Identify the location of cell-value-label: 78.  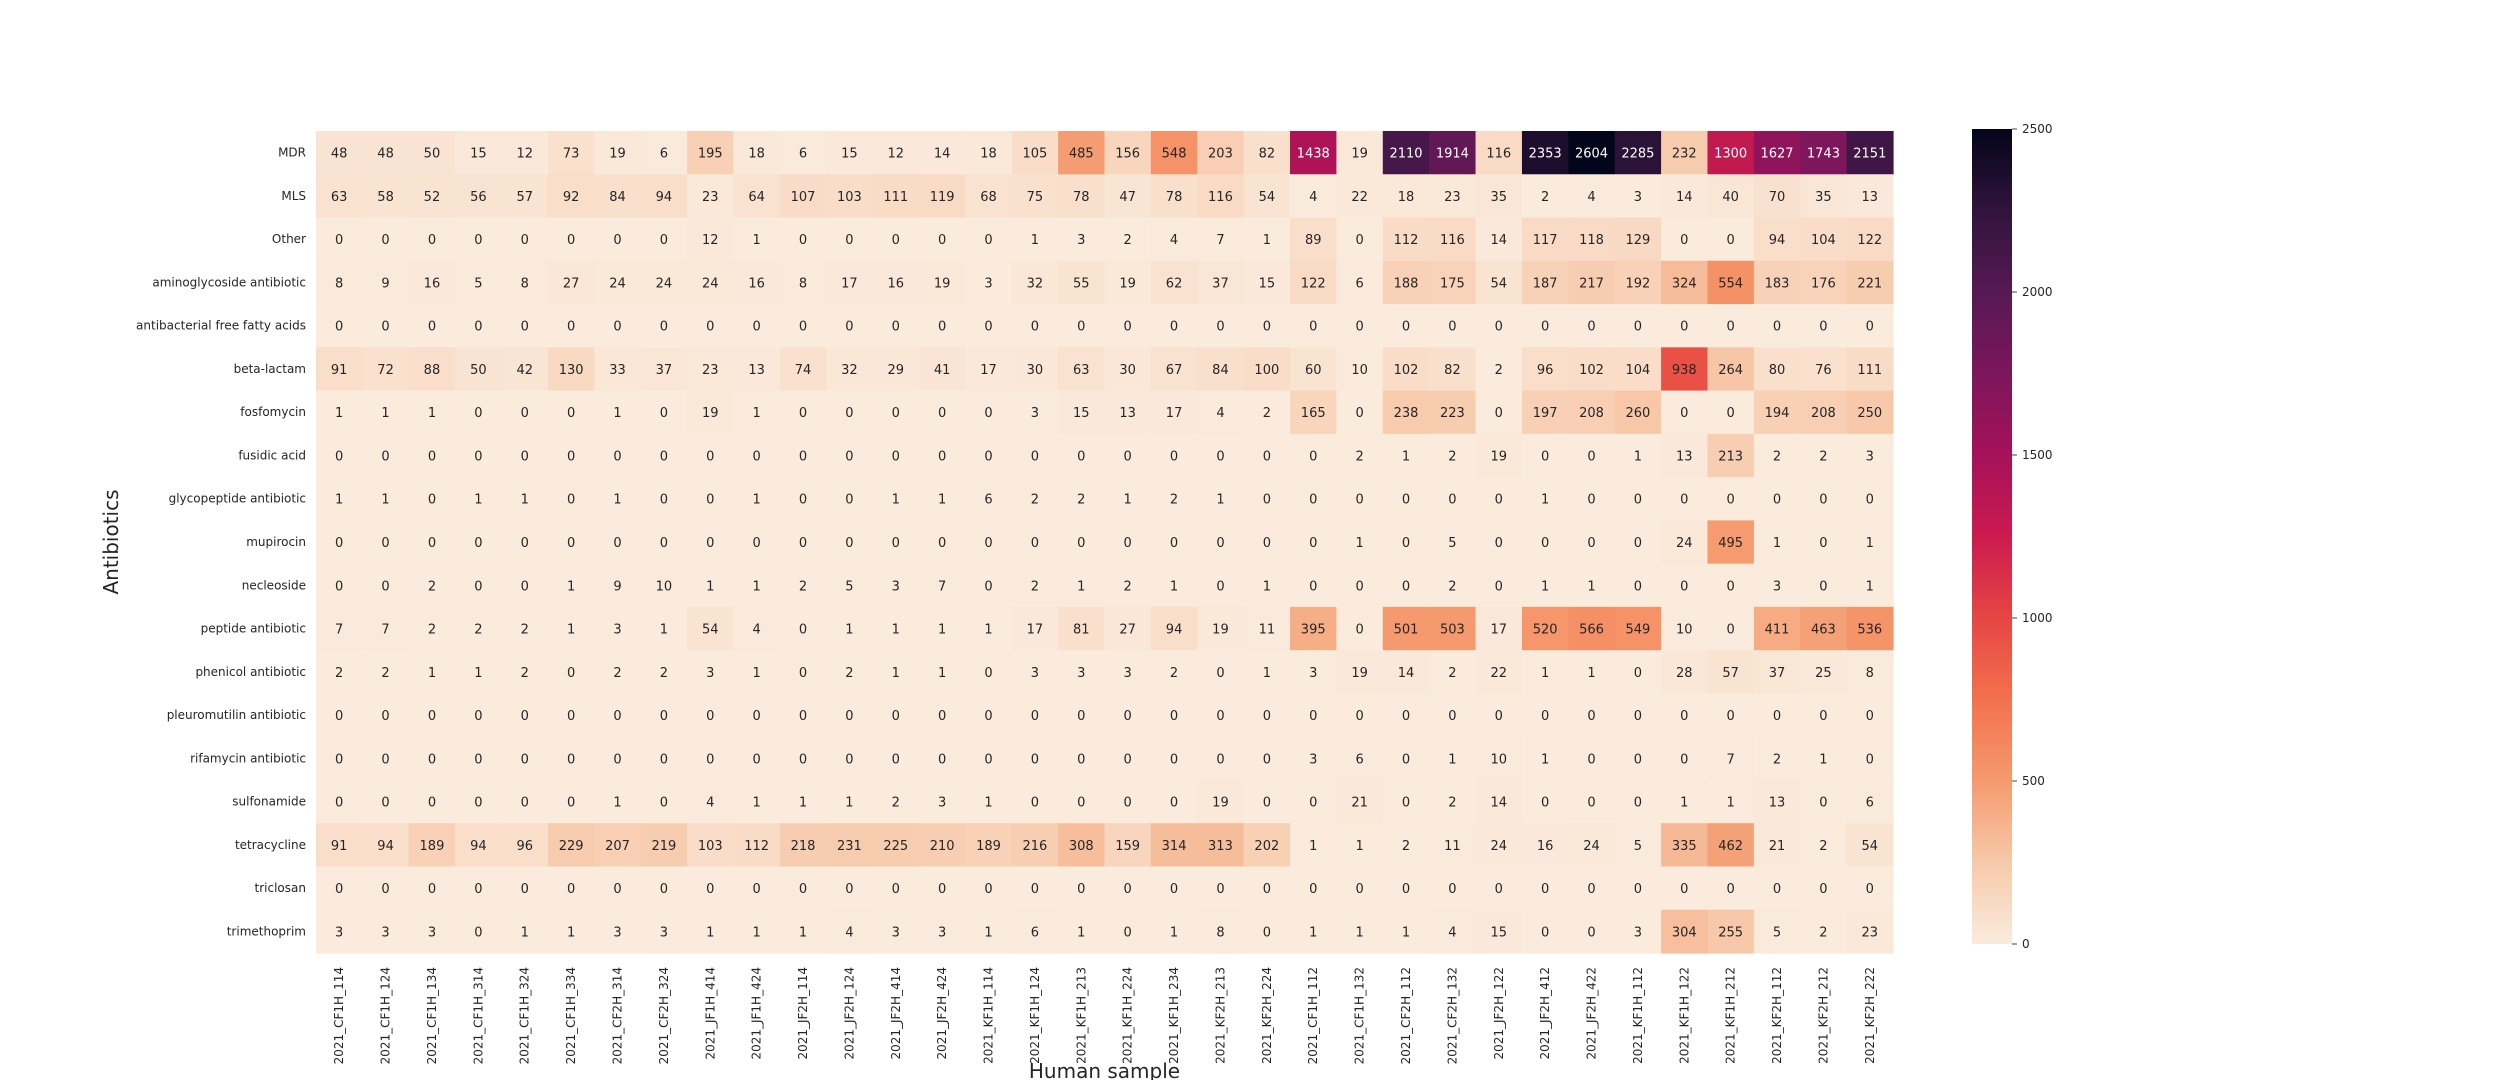
(1174, 197).